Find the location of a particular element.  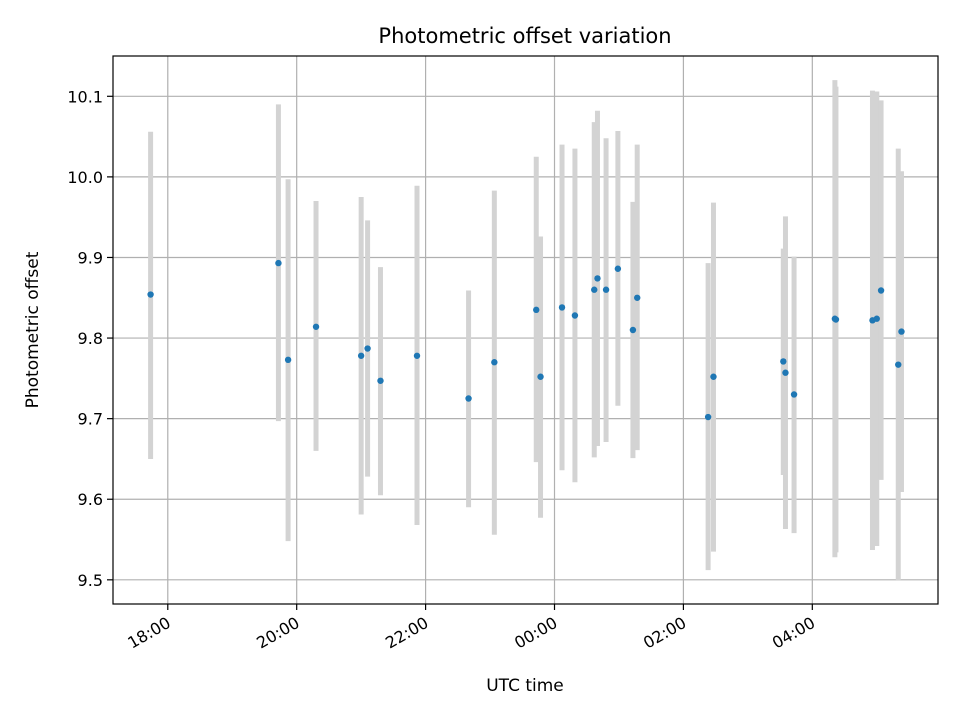

x-axis-ticks: 18:00 20:00 22:00 00:00 02:00 04:00 is located at coordinates (471, 628).